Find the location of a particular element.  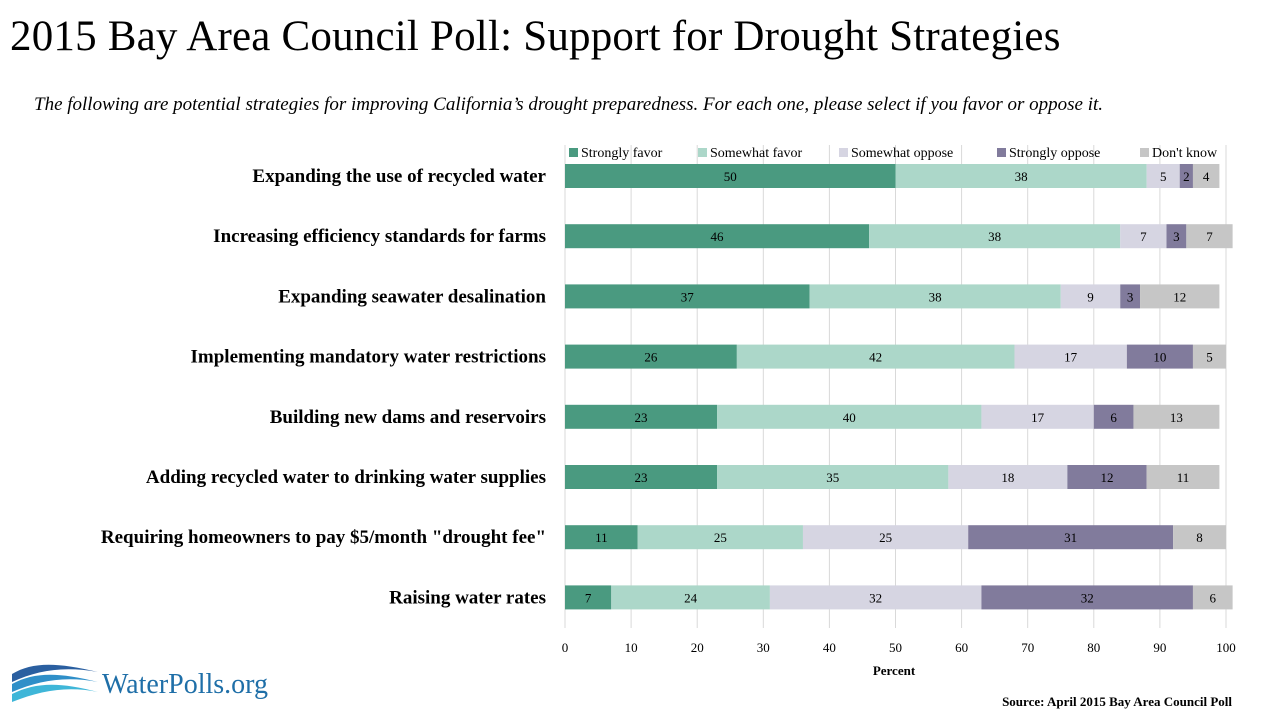

legend-label: Somewhat favor is located at coordinates (756, 153).